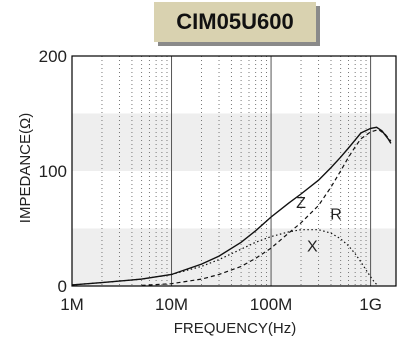 This screenshot has width=403, height=342. Describe the element at coordinates (53, 56) in the screenshot. I see `y-tick-label: 200` at that location.